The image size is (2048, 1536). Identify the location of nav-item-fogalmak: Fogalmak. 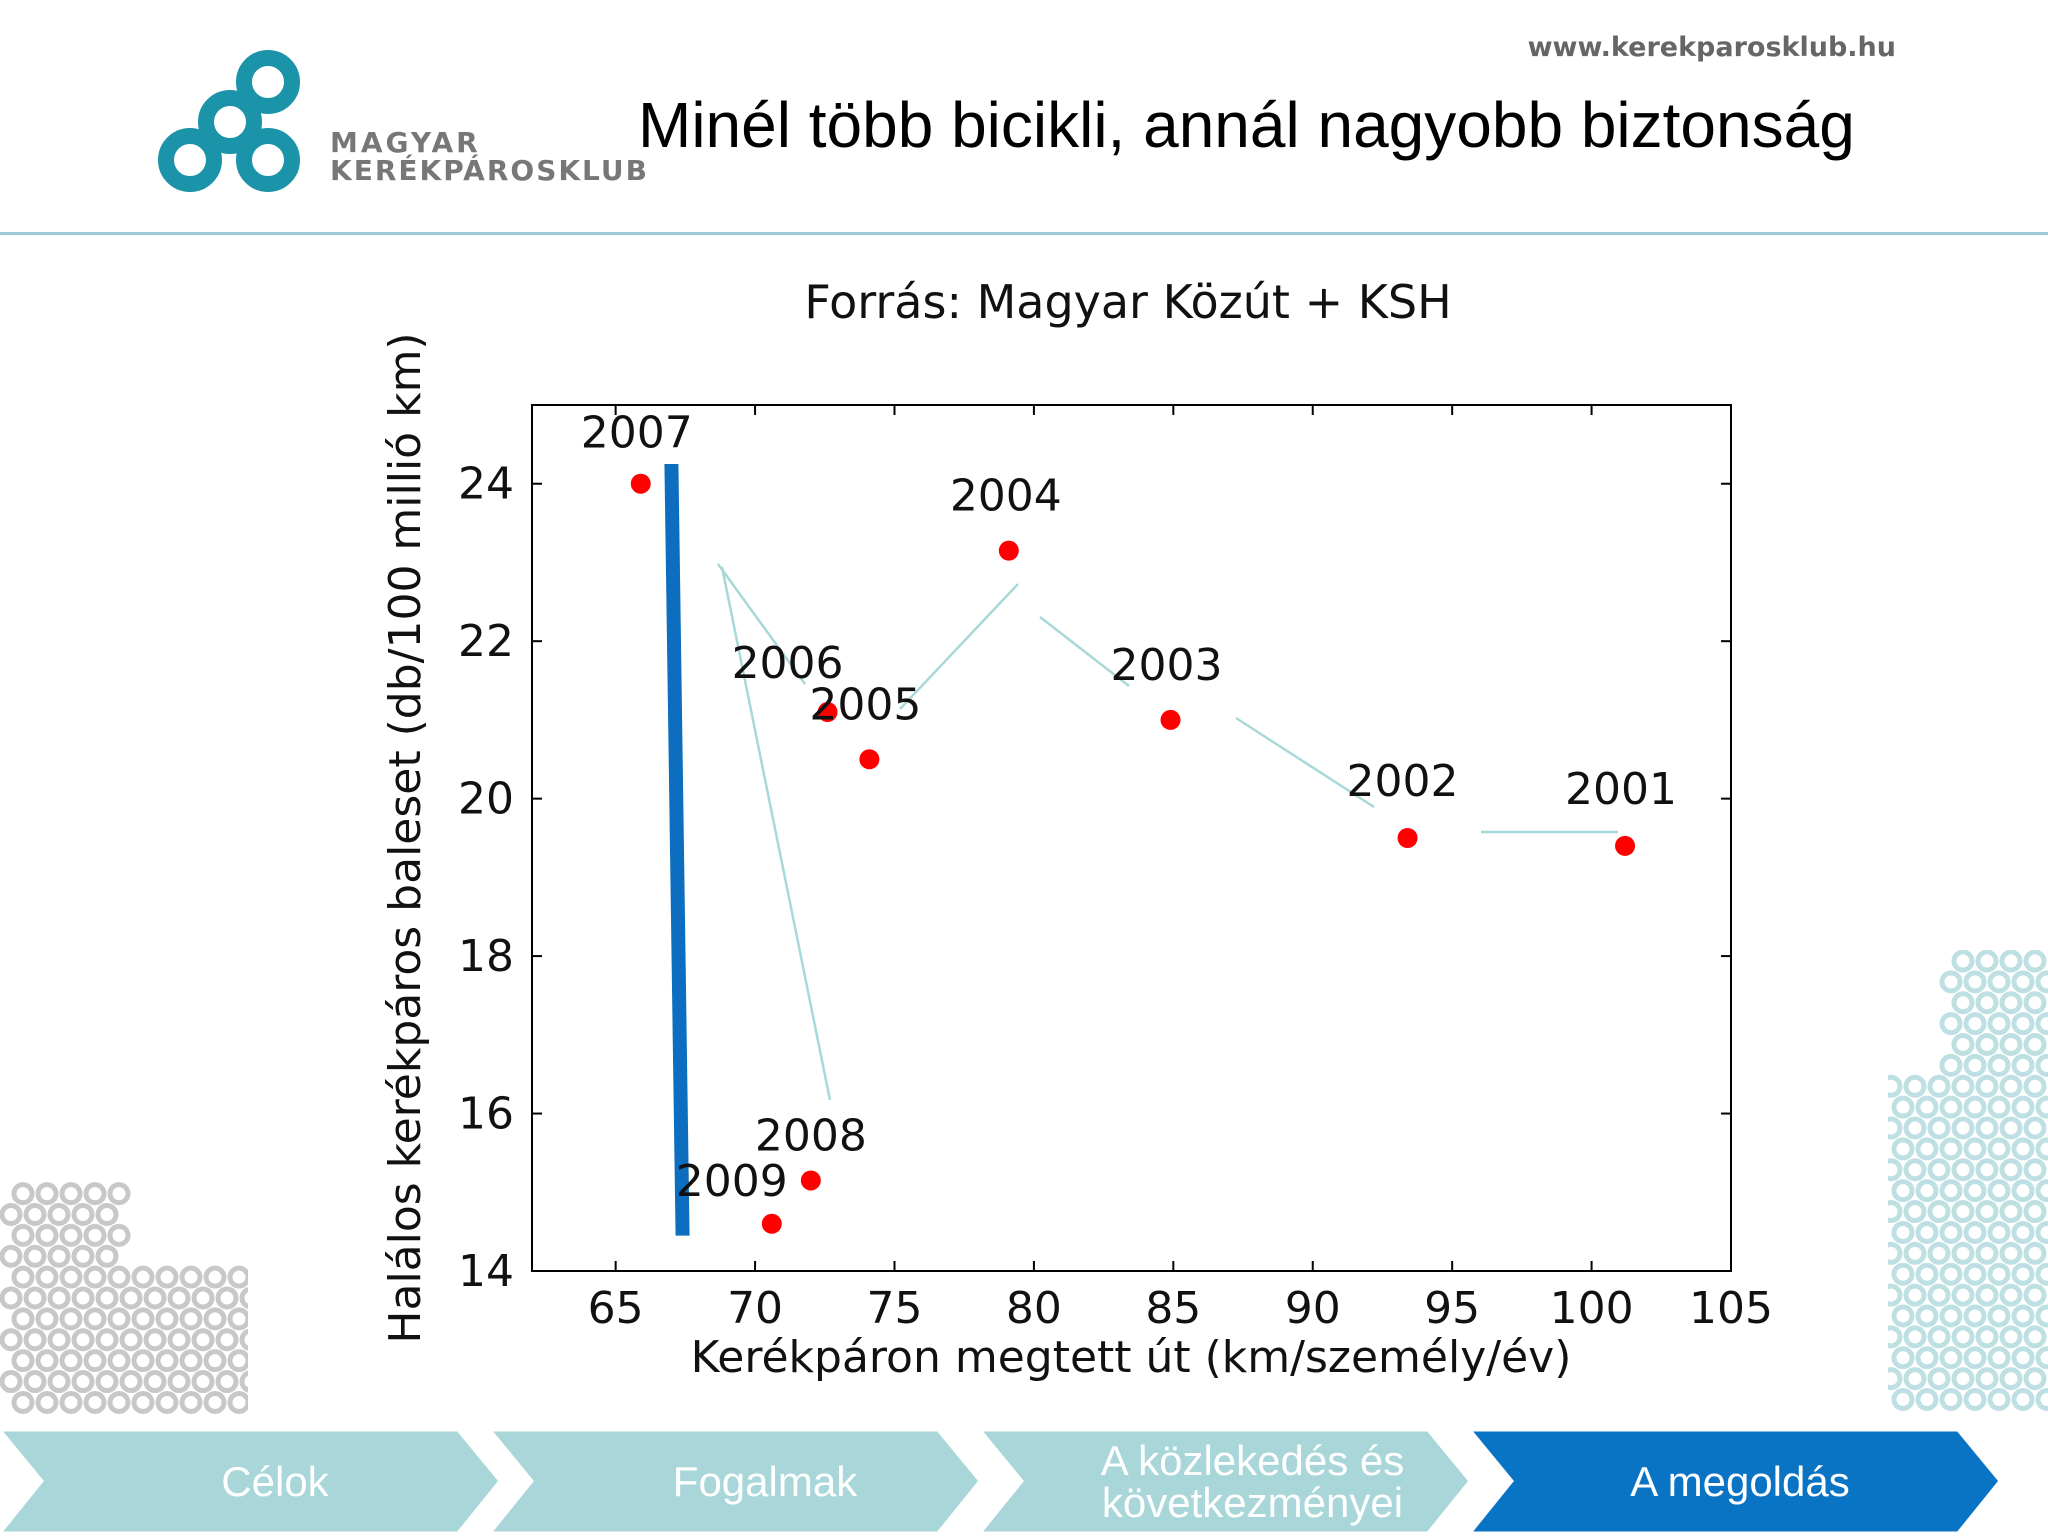
(765, 1481).